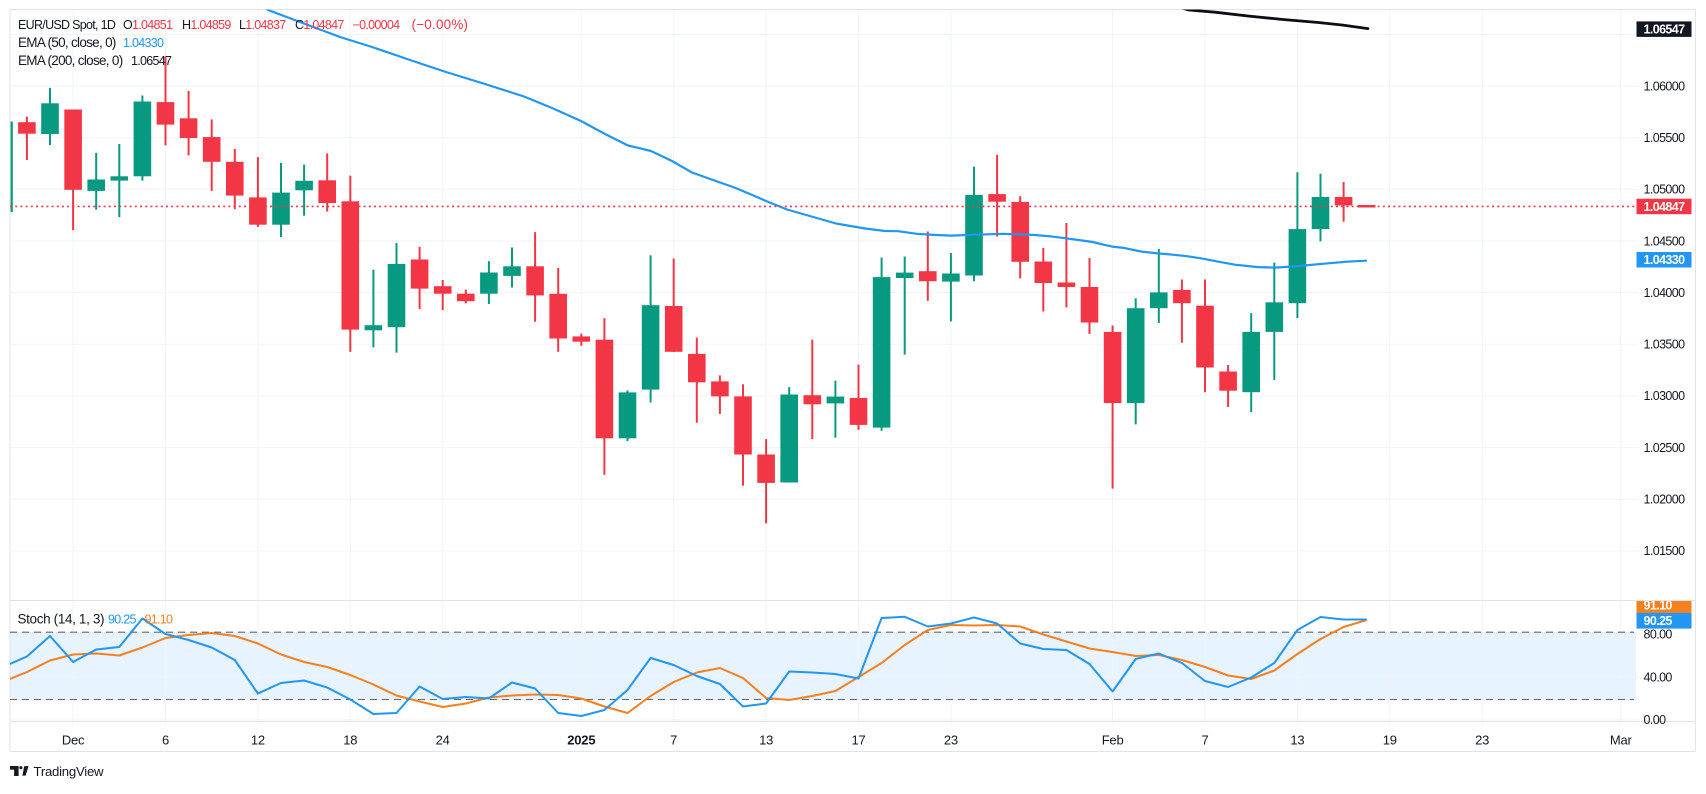 This screenshot has width=1706, height=794. I want to click on svg-text: 1.01500, so click(1665, 551).